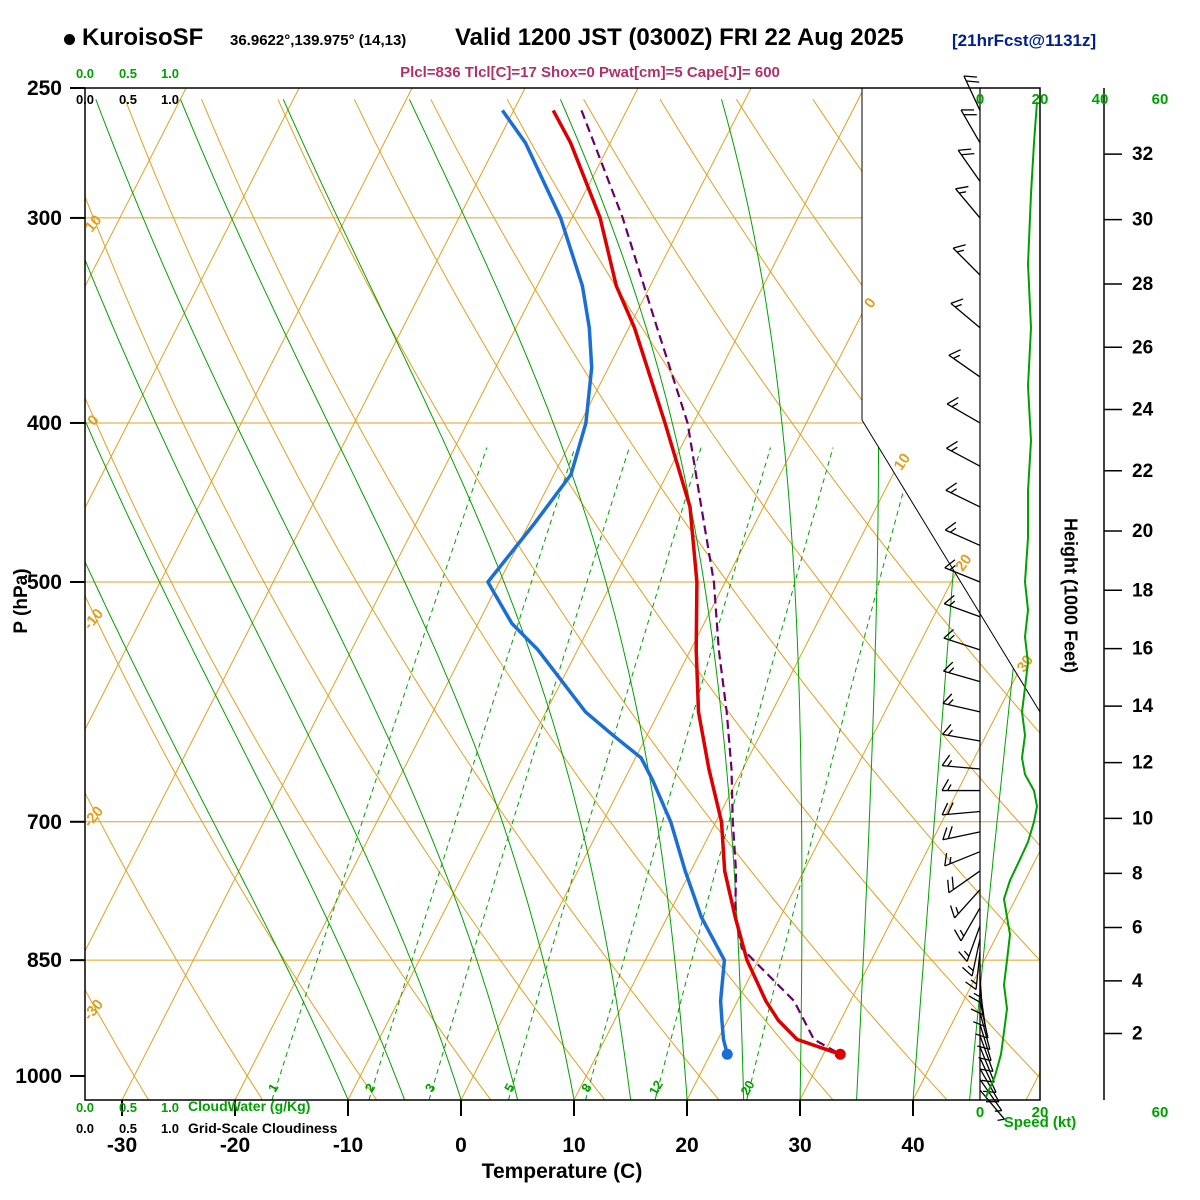 This screenshot has width=1200, height=1200. What do you see at coordinates (235, 1145) in the screenshot?
I see `svg-text: -20` at bounding box center [235, 1145].